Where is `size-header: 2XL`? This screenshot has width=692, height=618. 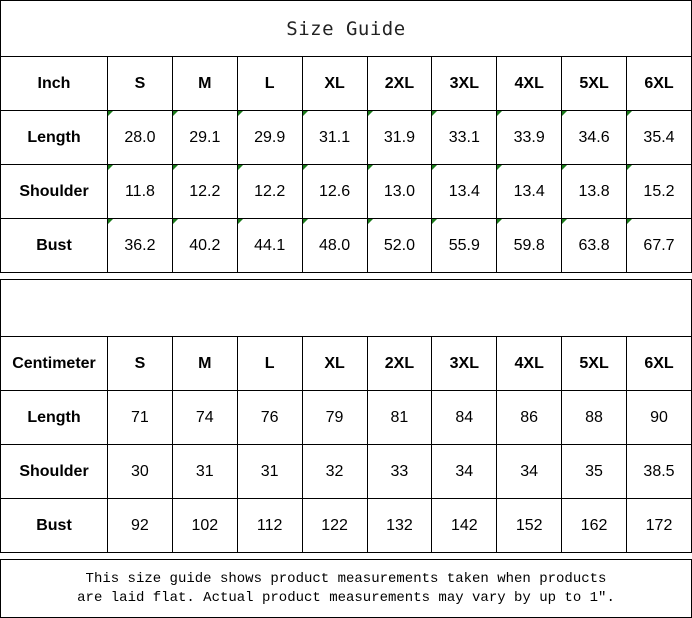
size-header: 2XL is located at coordinates (399, 363).